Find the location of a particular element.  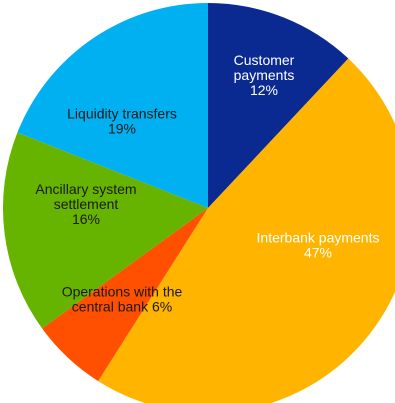

slice-label-line: Liquidity transfers is located at coordinates (122, 114).